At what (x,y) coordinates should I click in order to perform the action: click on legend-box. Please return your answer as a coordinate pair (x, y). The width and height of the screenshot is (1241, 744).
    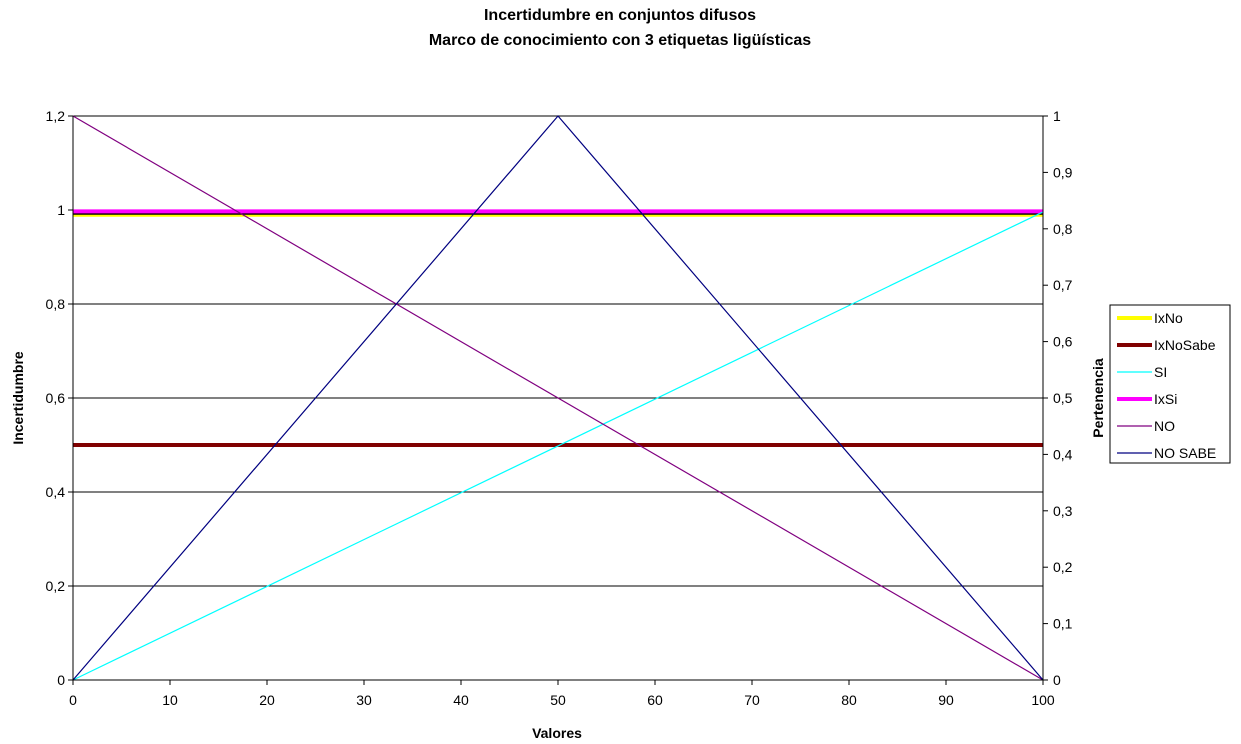
    Looking at the image, I should click on (1170, 384).